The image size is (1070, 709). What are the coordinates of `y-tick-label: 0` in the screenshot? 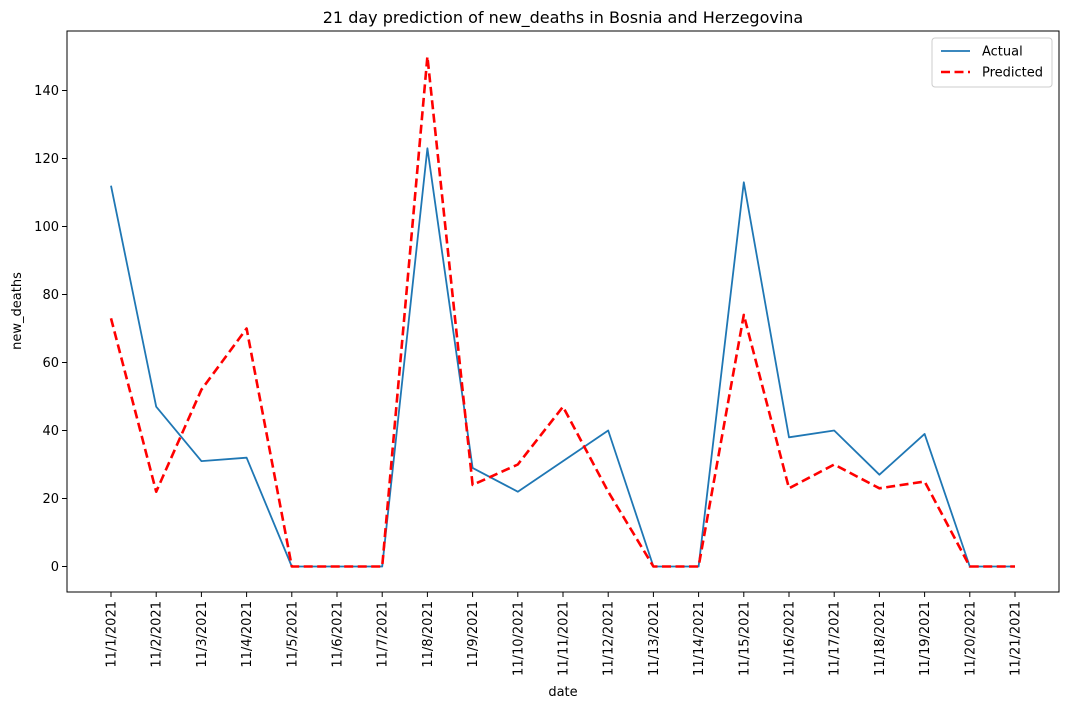 It's located at (55, 567).